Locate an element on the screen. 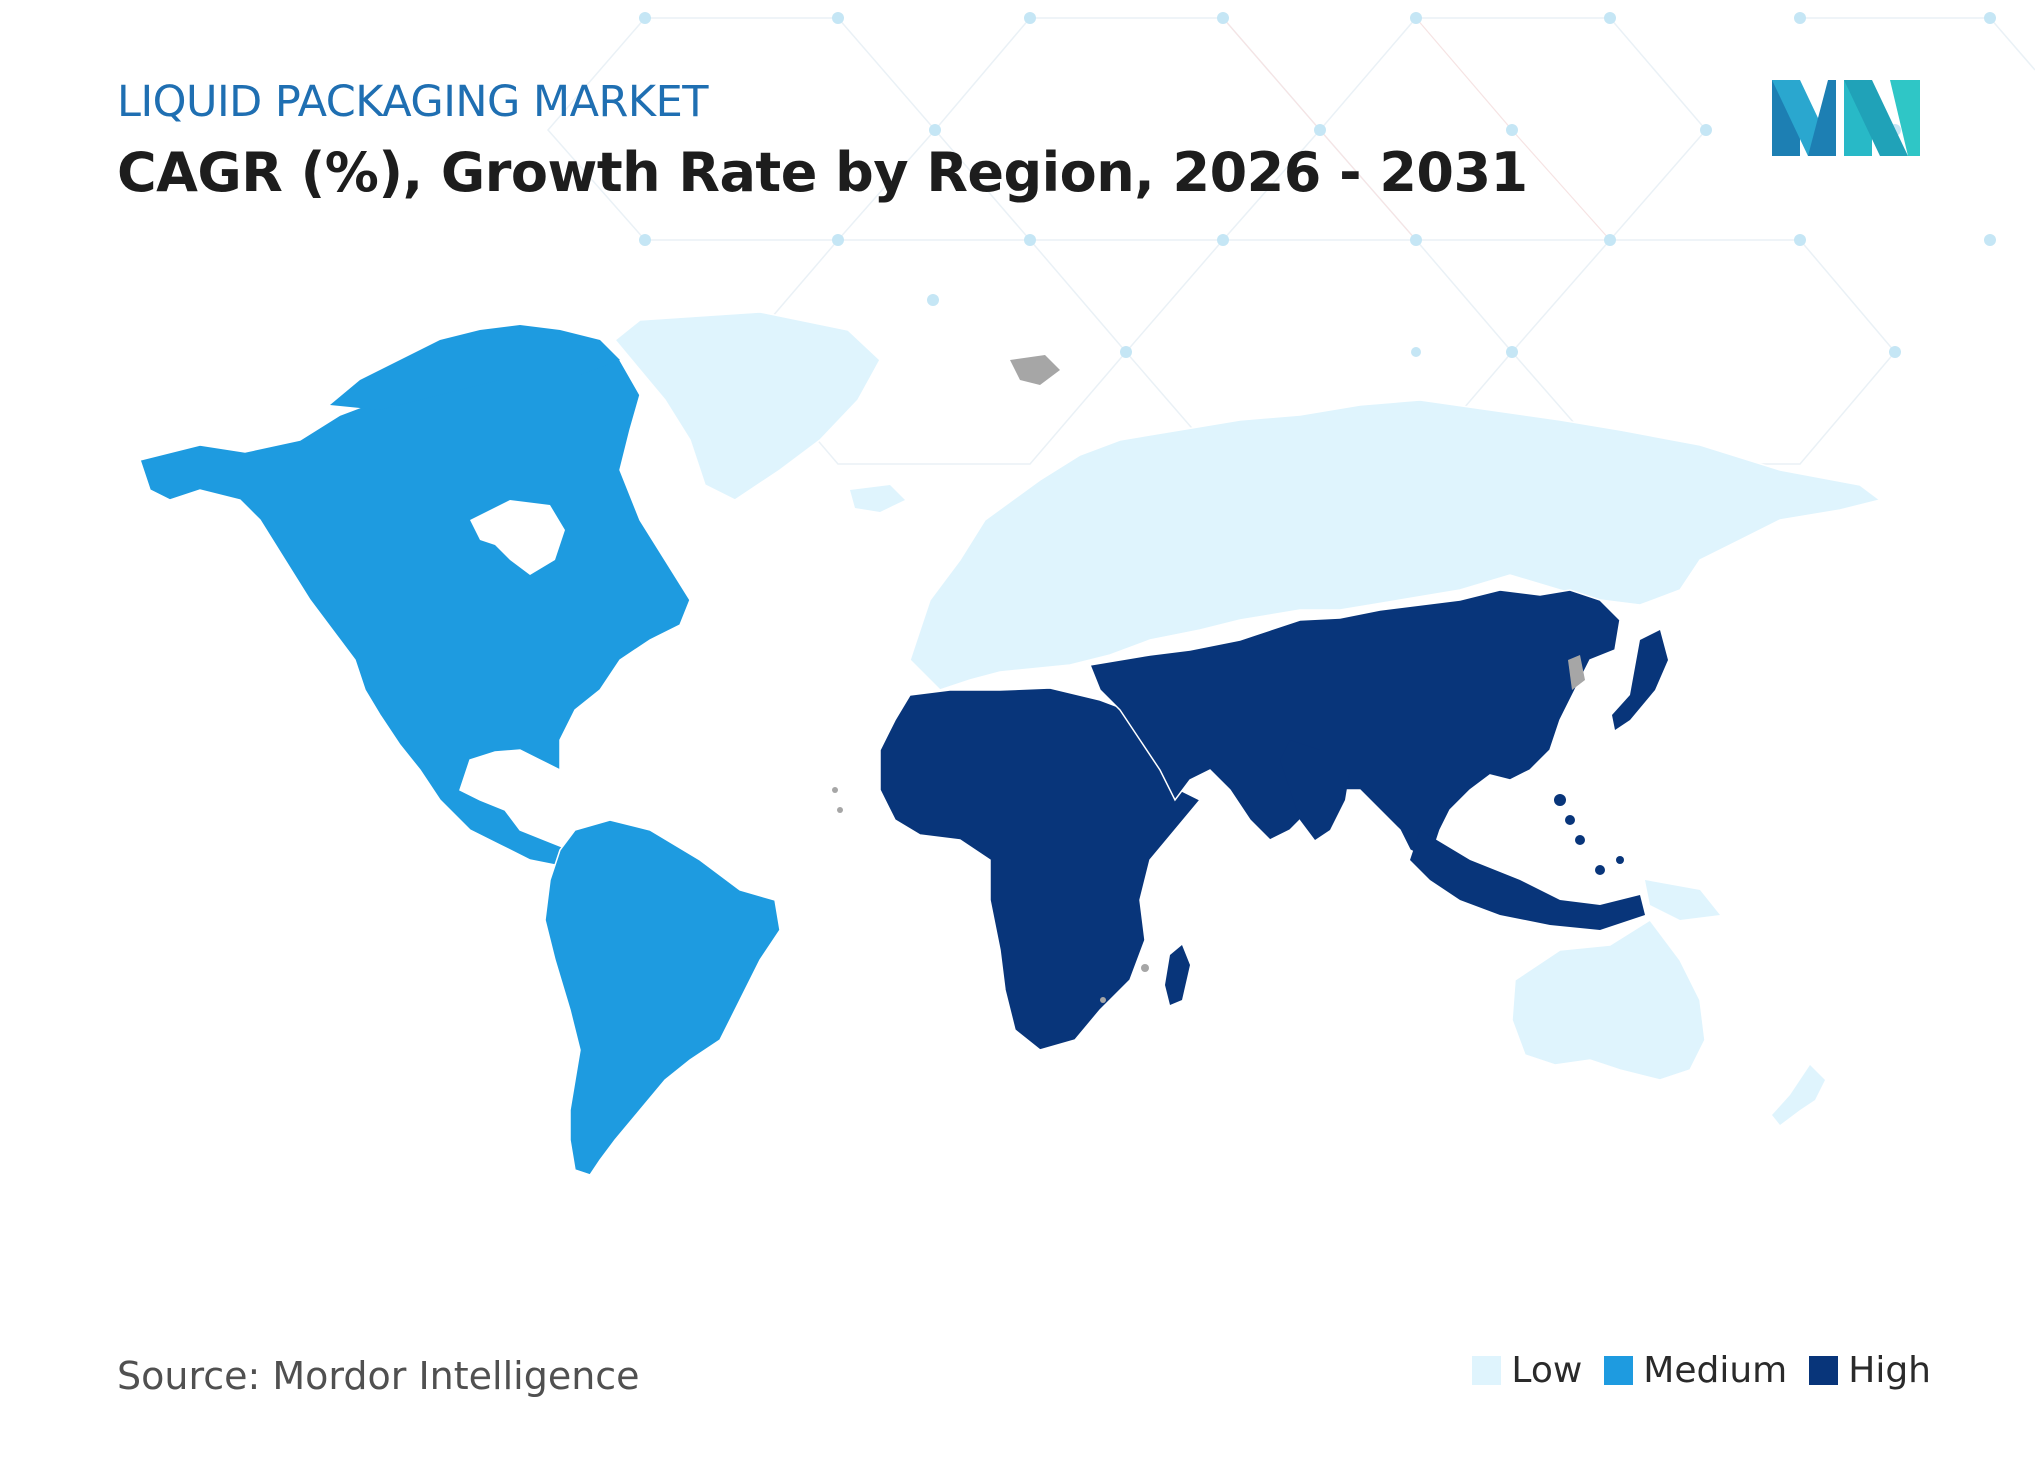  feature-hudson-bay is located at coordinates (517, 537).